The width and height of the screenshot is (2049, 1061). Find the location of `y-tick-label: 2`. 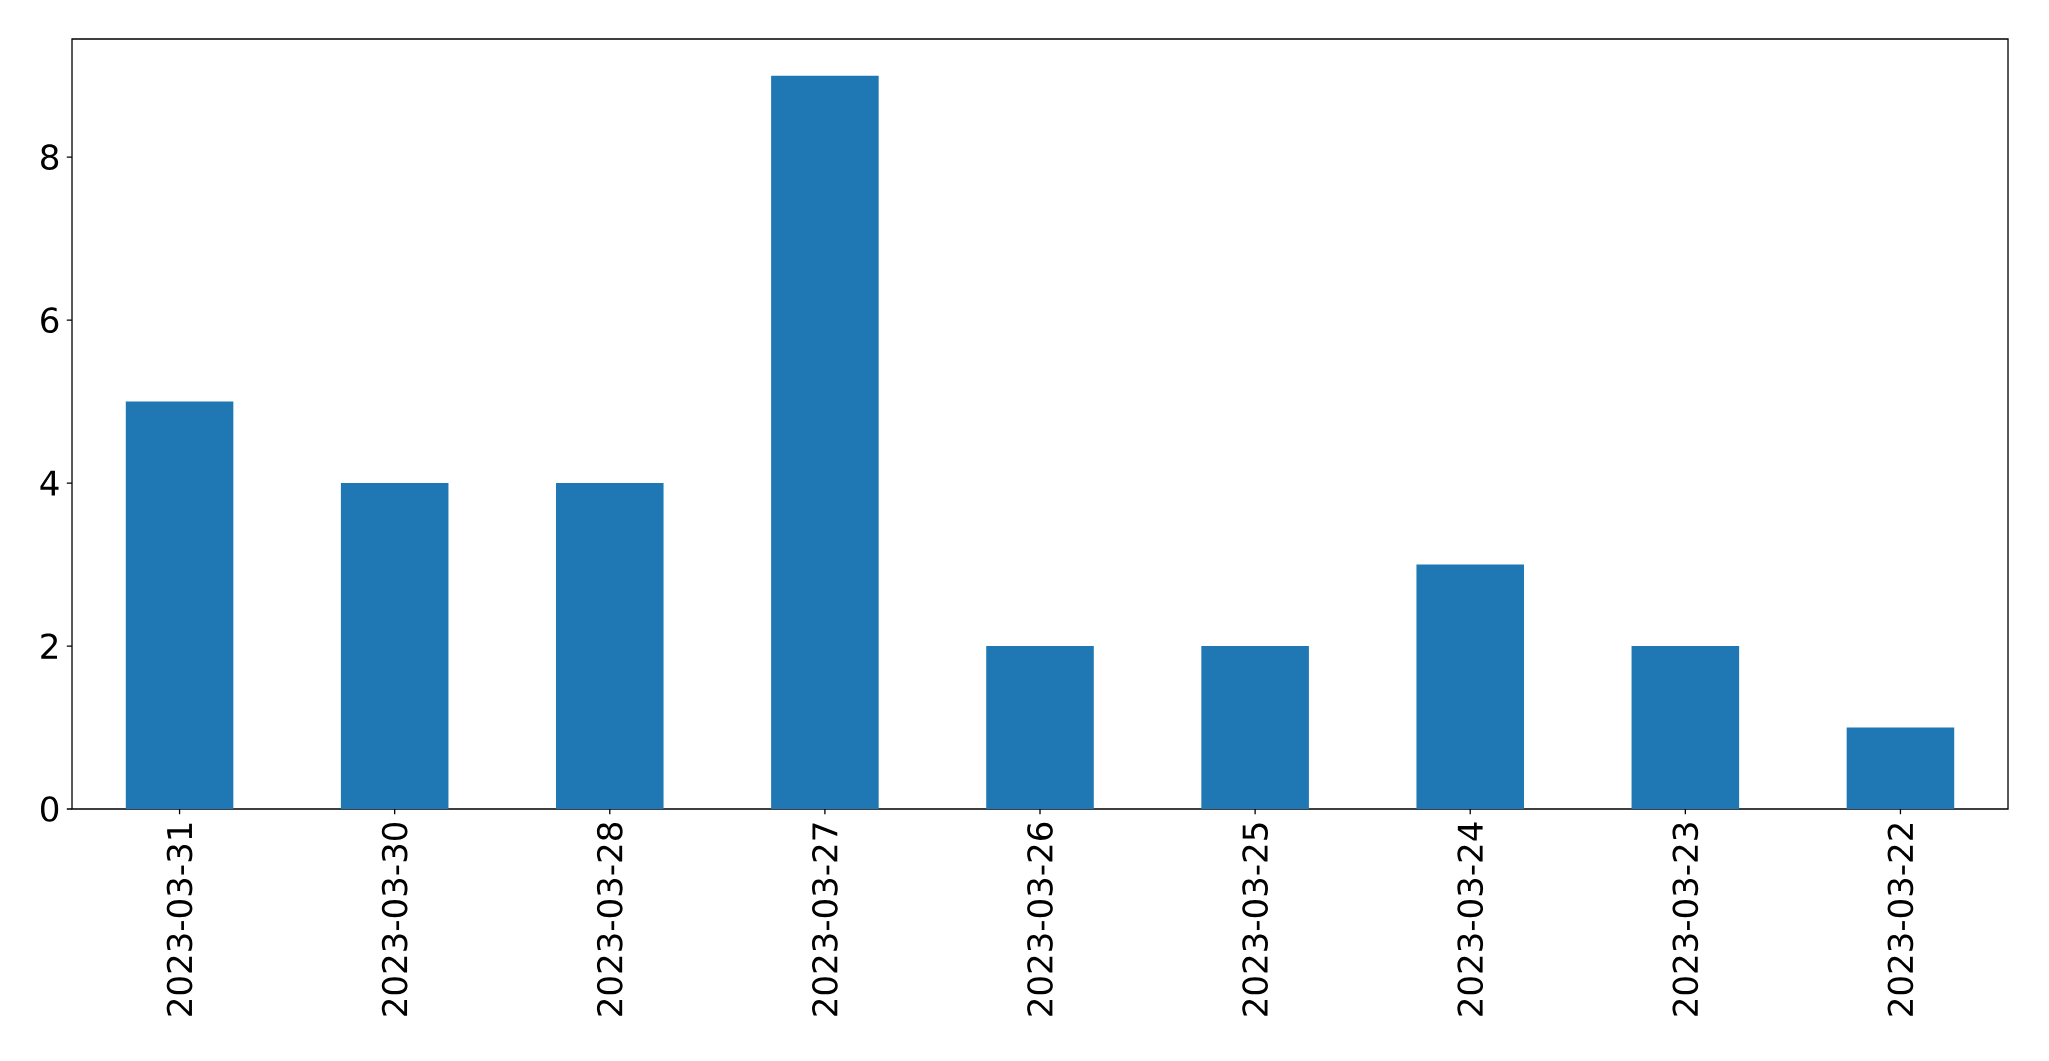

y-tick-label: 2 is located at coordinates (49, 646).